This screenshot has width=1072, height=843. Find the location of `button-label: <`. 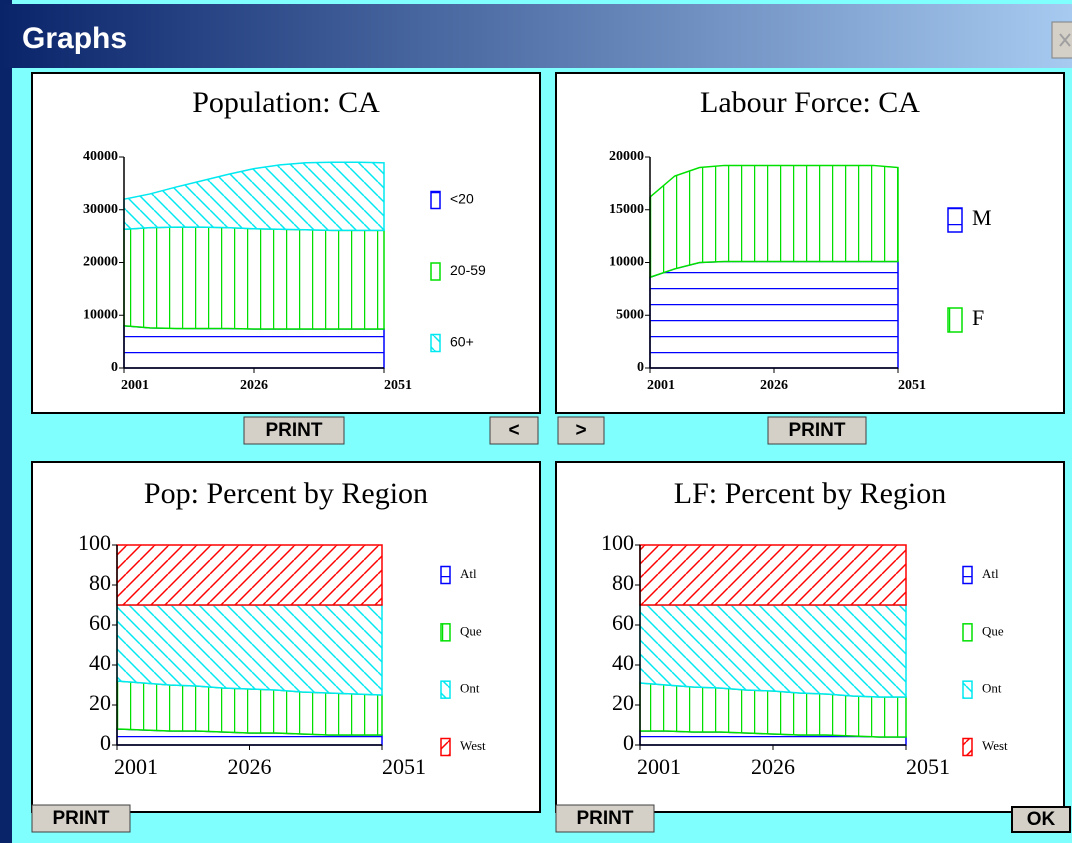

button-label: < is located at coordinates (513, 430).